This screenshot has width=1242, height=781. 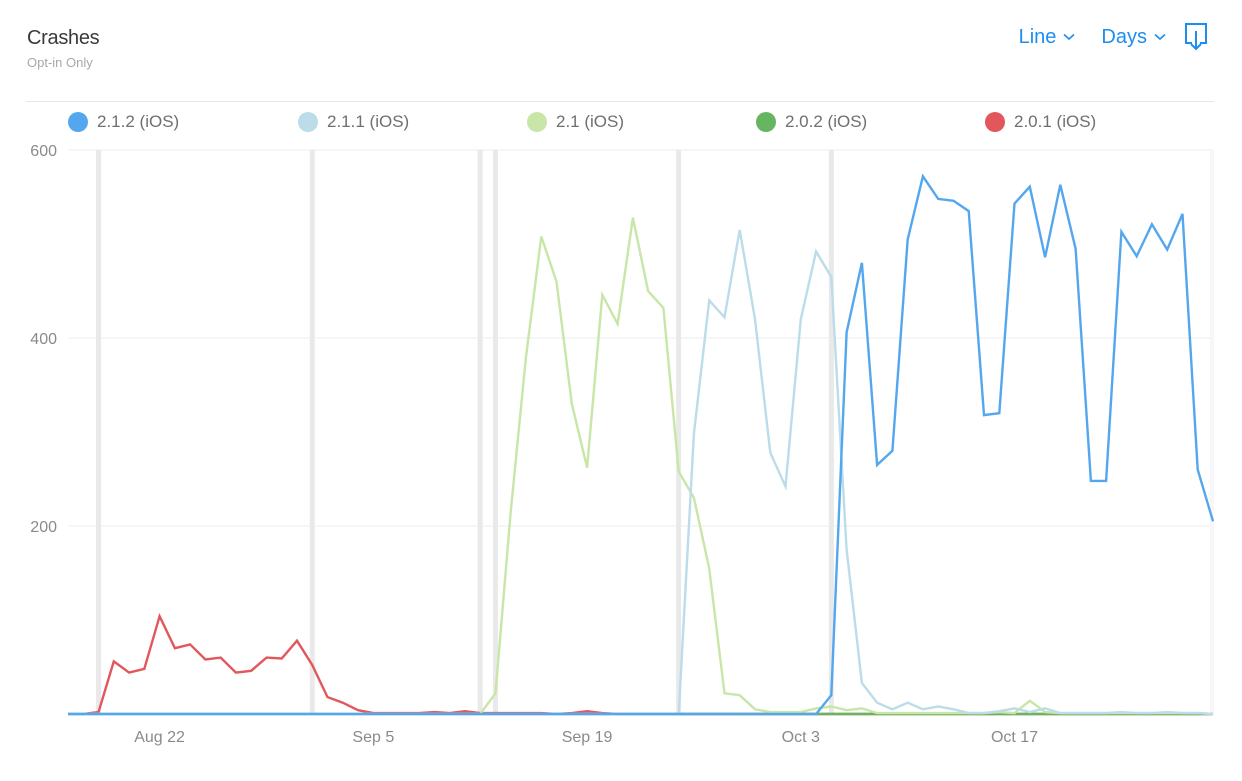 I want to click on chart-controls: Line Days, so click(x=1113, y=37).